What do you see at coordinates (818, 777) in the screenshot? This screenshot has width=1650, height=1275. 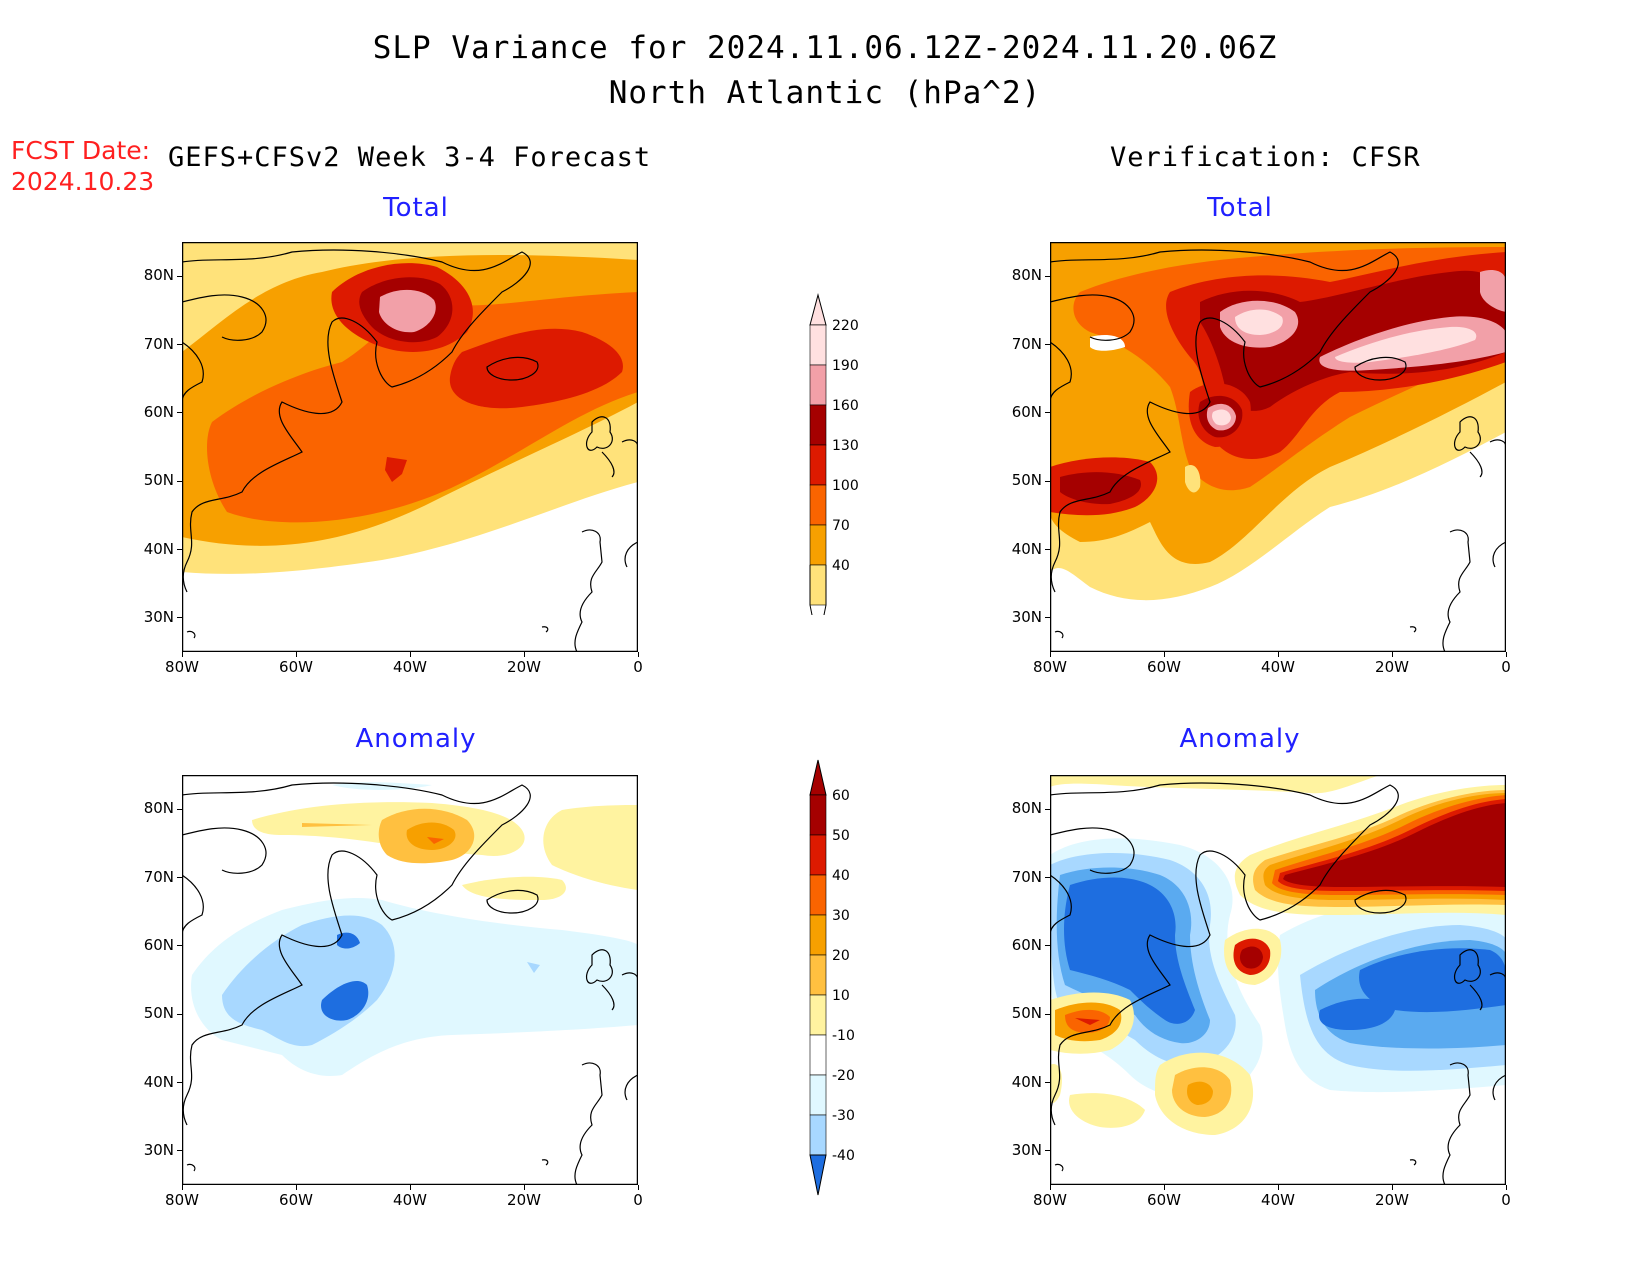 I see `colorbar-top-arrow` at bounding box center [818, 777].